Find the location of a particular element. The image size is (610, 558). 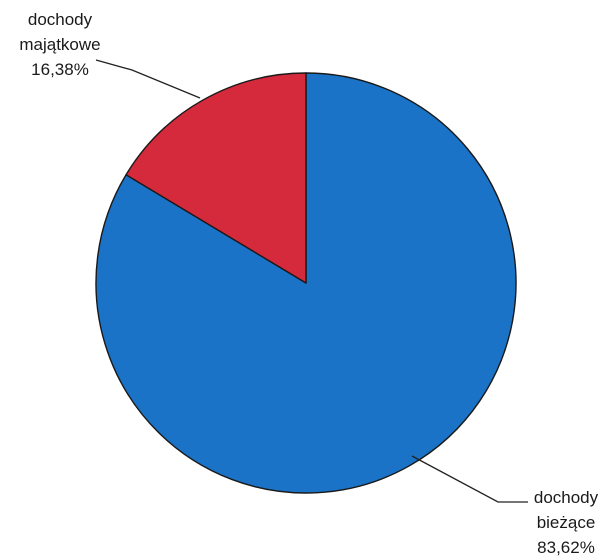

label-majatkowe-line2: majątkowe is located at coordinates (59, 44).